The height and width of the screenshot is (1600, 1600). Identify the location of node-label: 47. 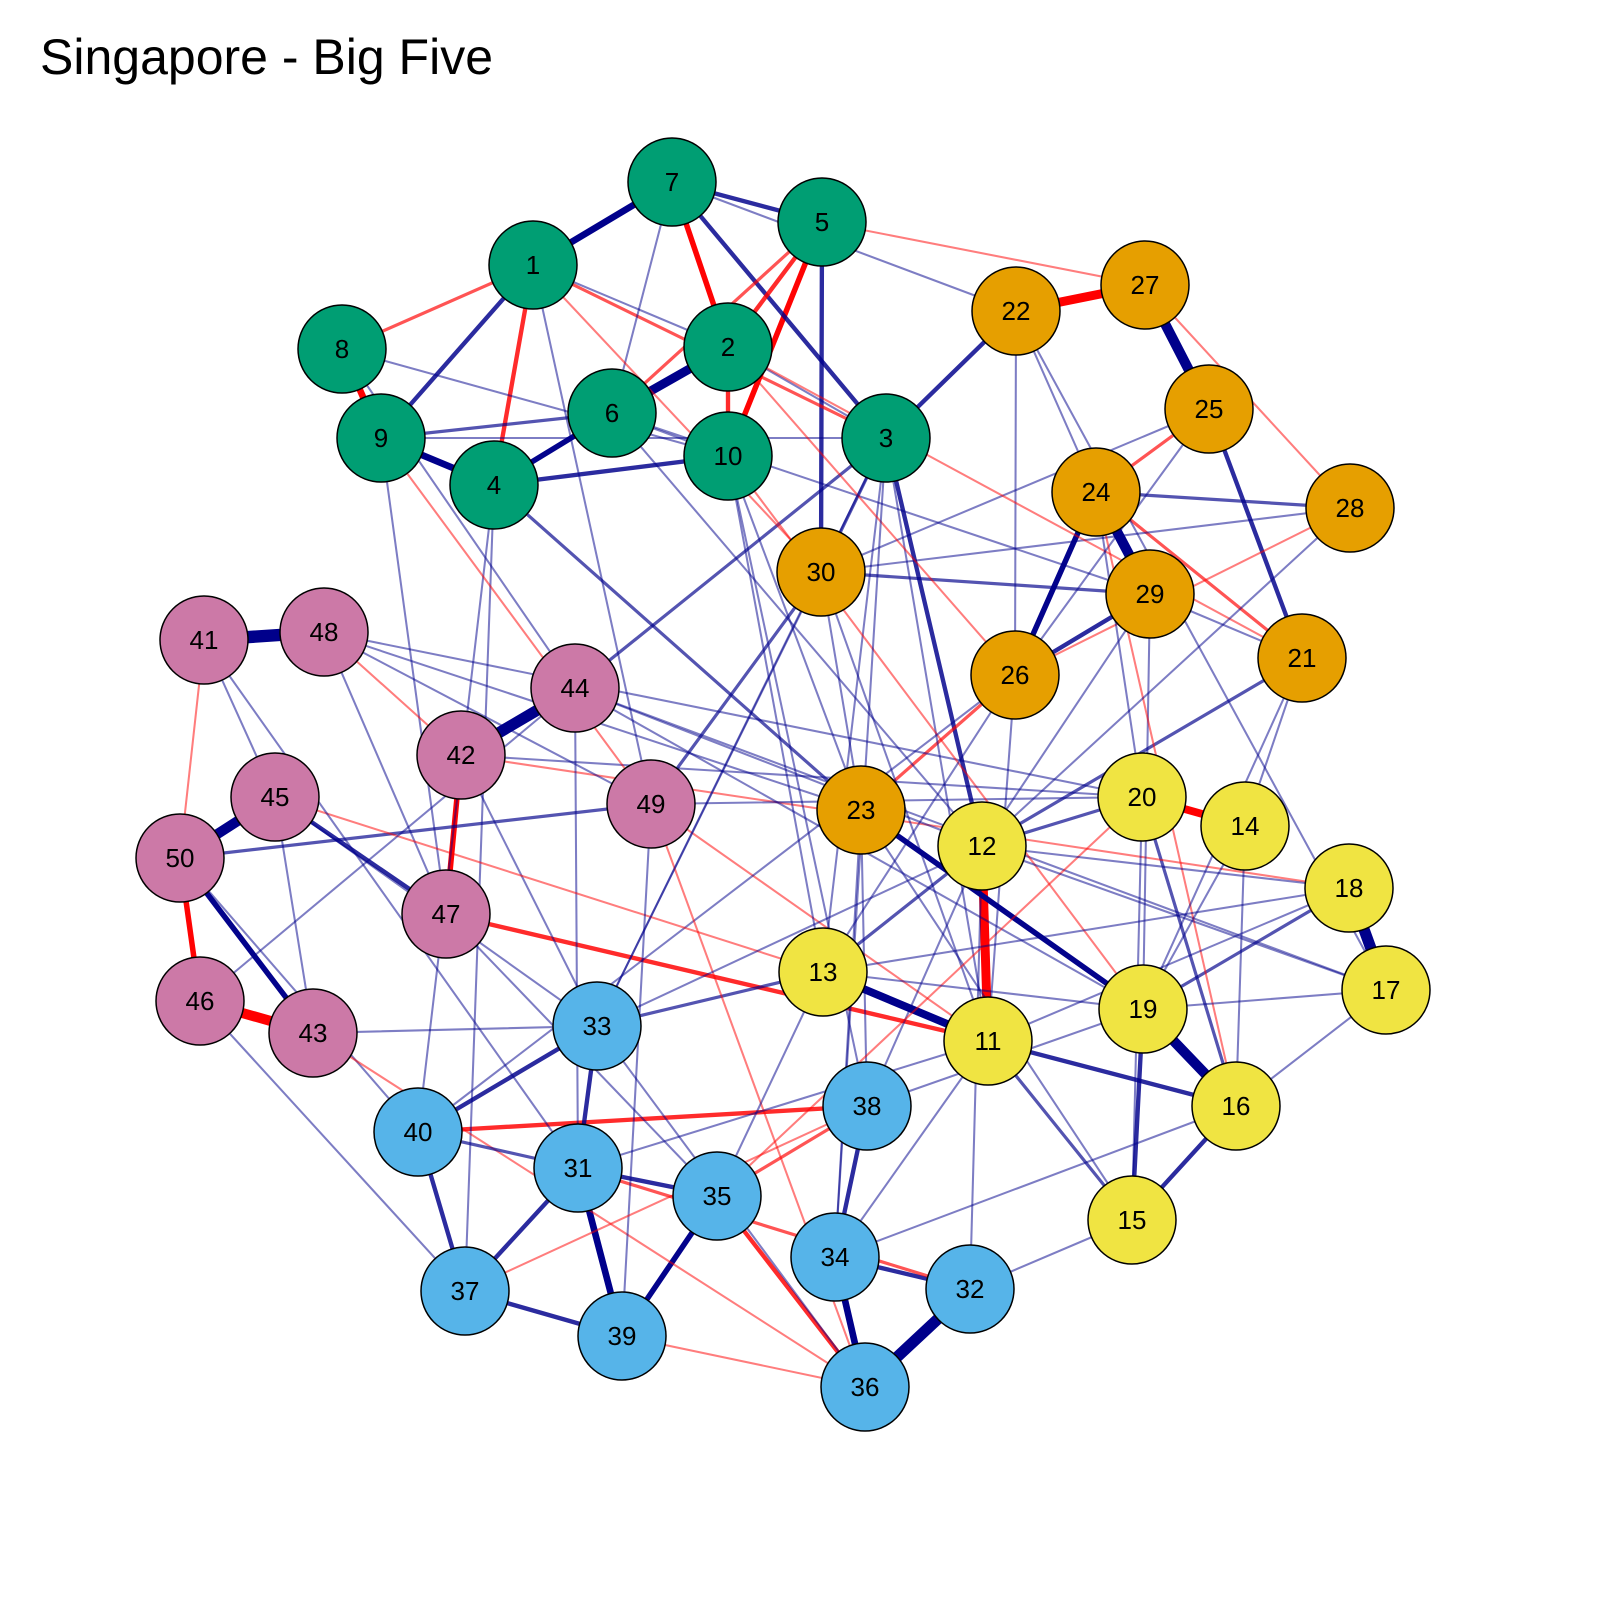
(446, 914).